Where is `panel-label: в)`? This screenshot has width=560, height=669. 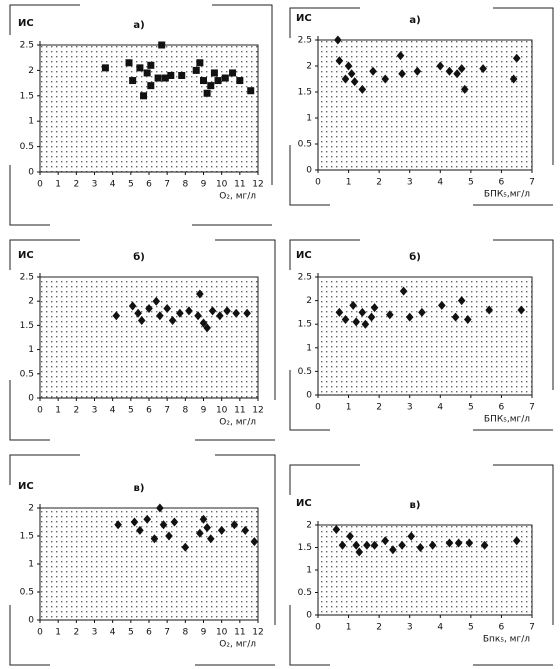 panel-label: в) is located at coordinates (415, 505).